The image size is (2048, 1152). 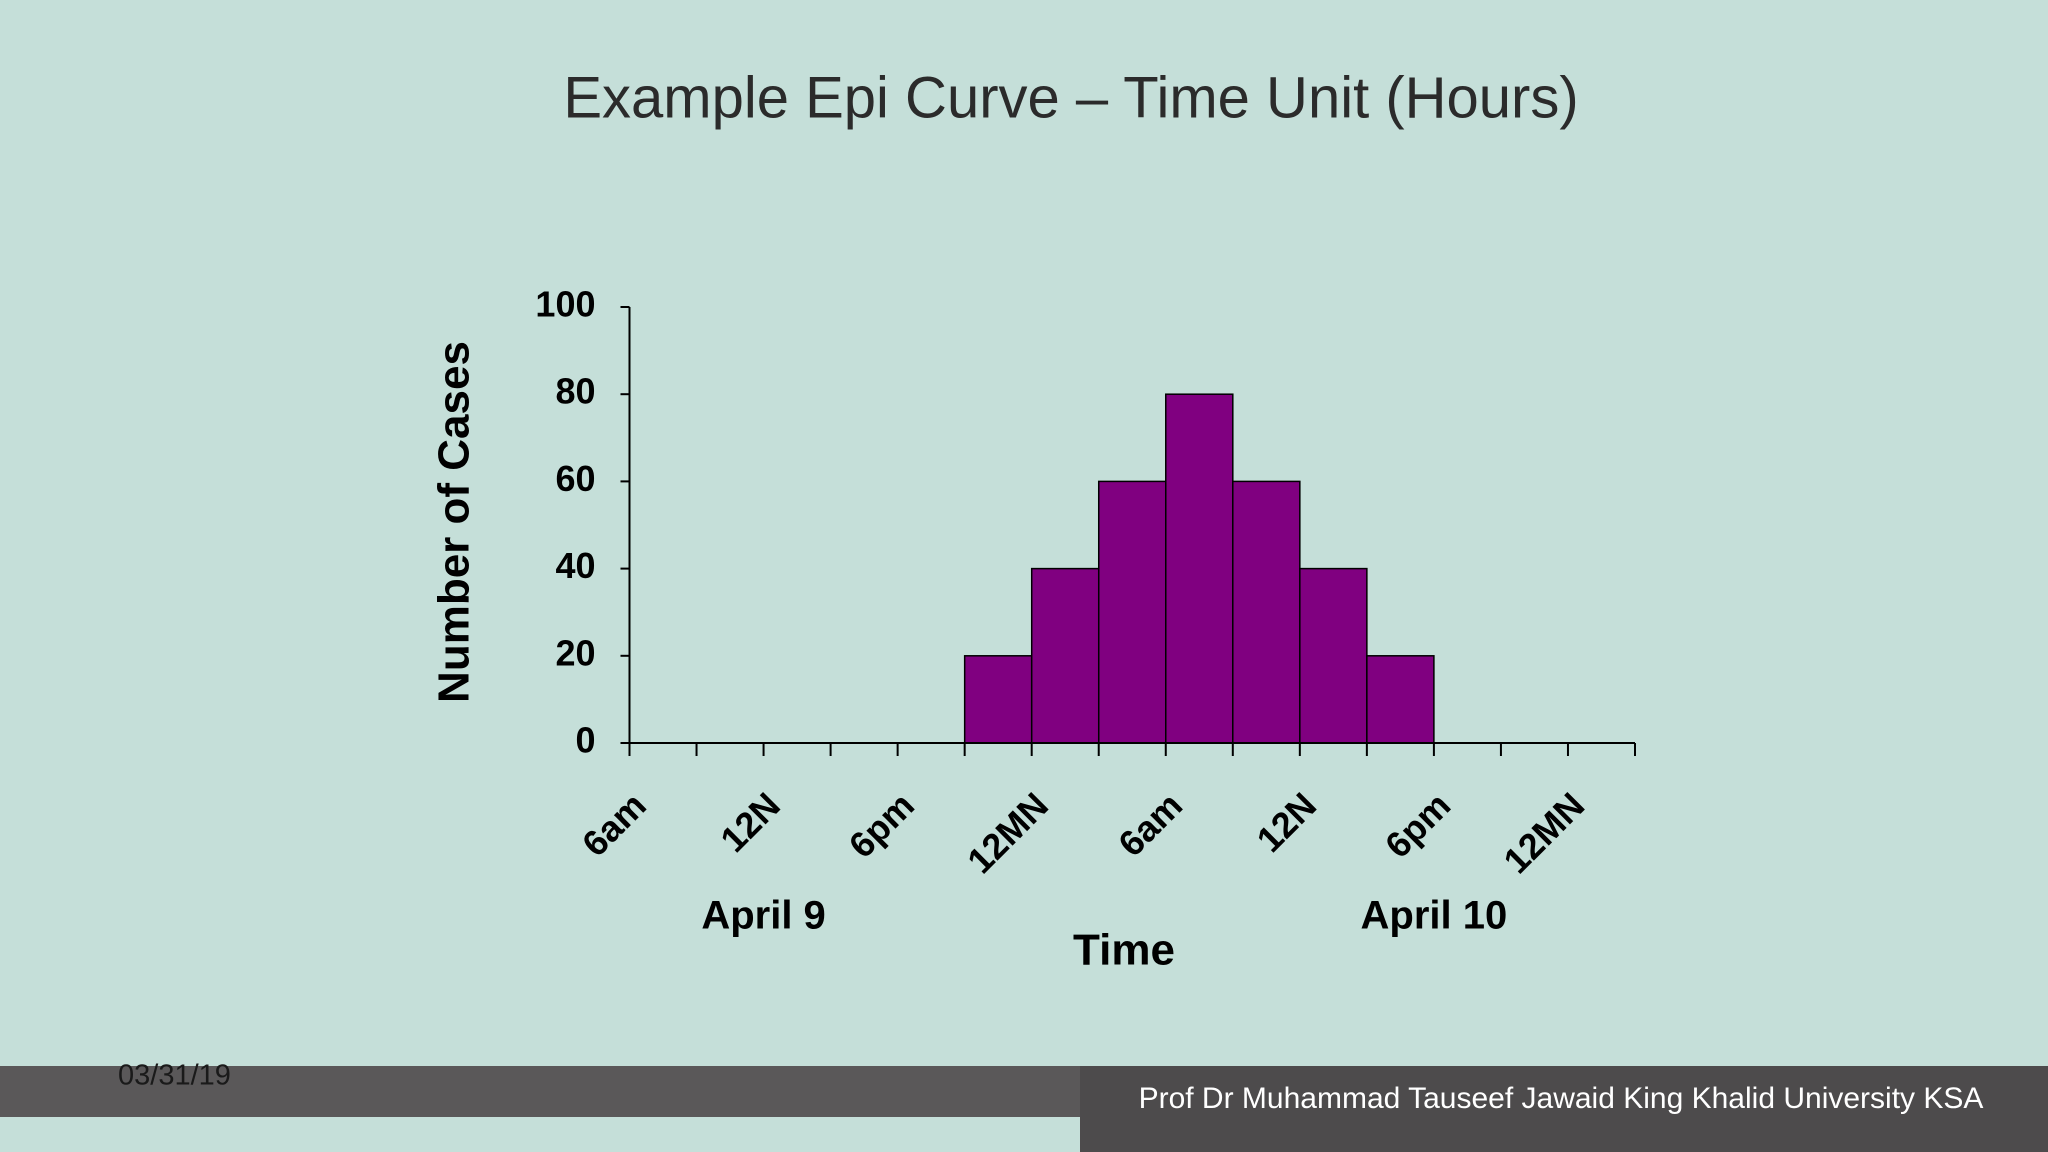 I want to click on x-group-label: April 10, so click(x=1434, y=916).